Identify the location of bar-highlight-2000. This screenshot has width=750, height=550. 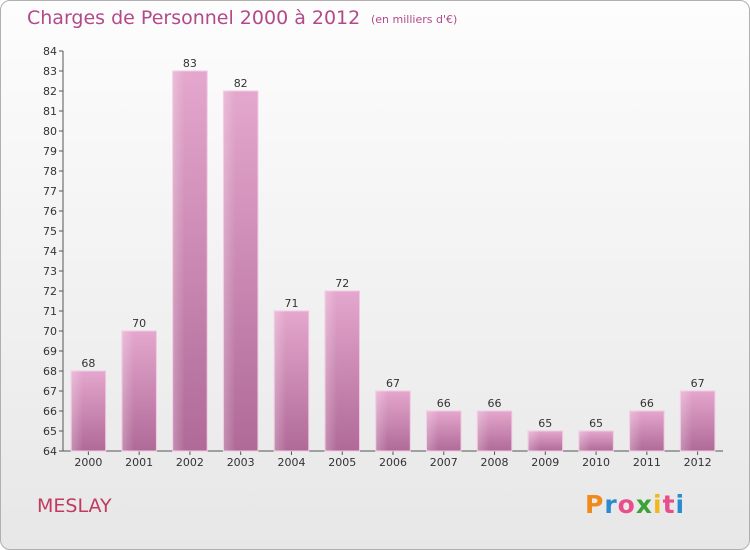
(77, 411).